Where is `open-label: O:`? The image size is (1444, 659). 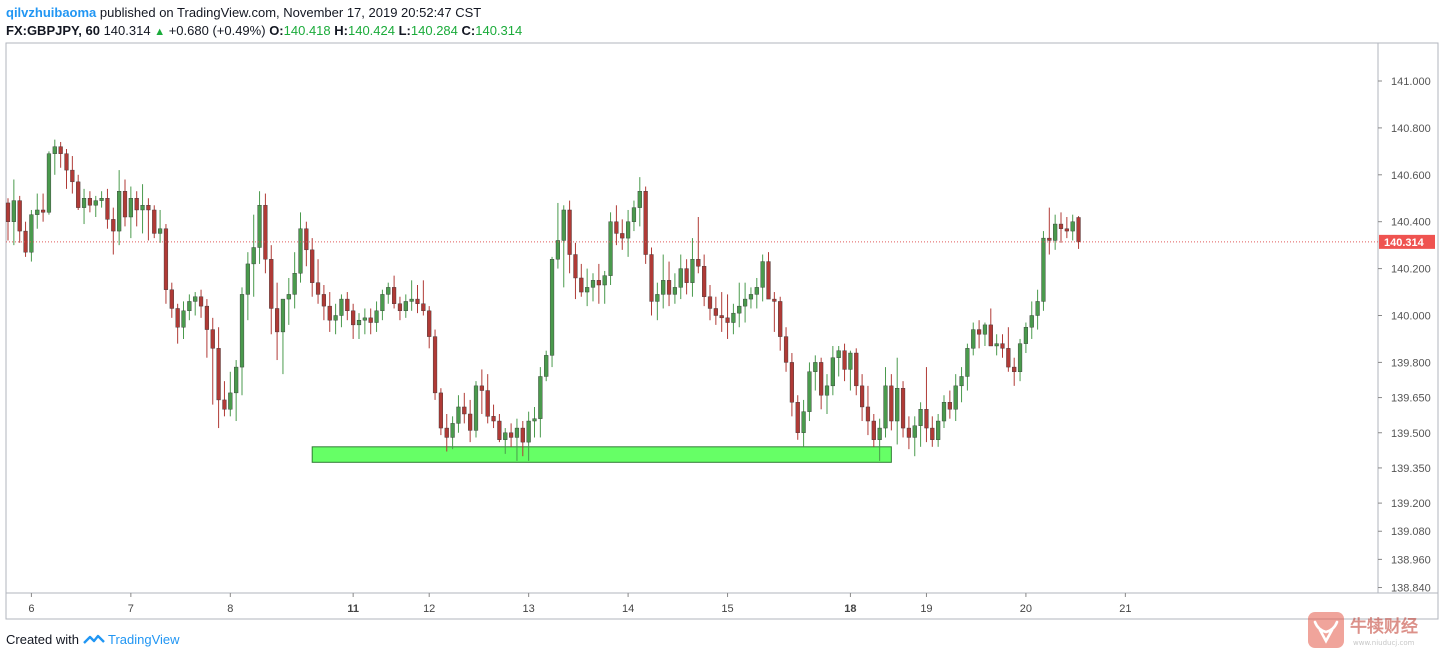 open-label: O: is located at coordinates (276, 30).